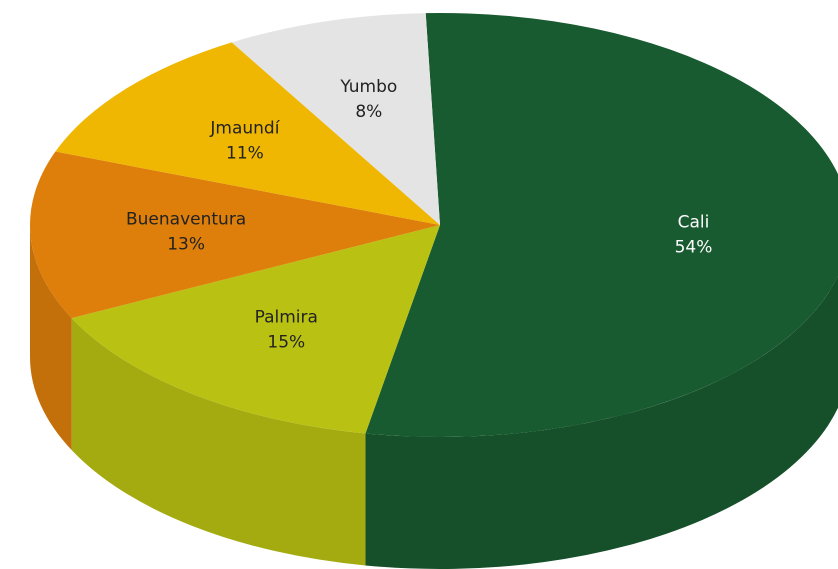 The height and width of the screenshot is (569, 838). Describe the element at coordinates (694, 248) in the screenshot. I see `slice-value-label: 54%` at that location.